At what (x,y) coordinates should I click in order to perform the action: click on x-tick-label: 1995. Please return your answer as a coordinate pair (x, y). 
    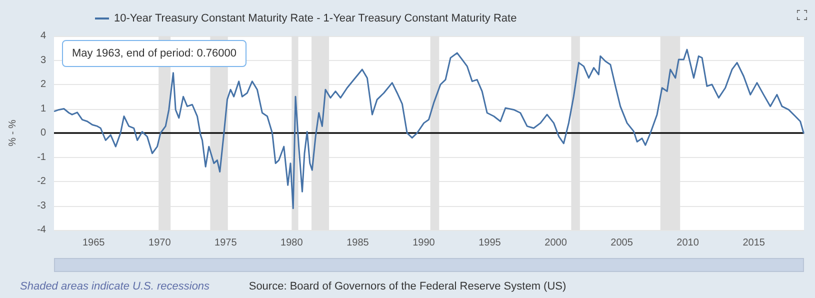
    Looking at the image, I should click on (490, 243).